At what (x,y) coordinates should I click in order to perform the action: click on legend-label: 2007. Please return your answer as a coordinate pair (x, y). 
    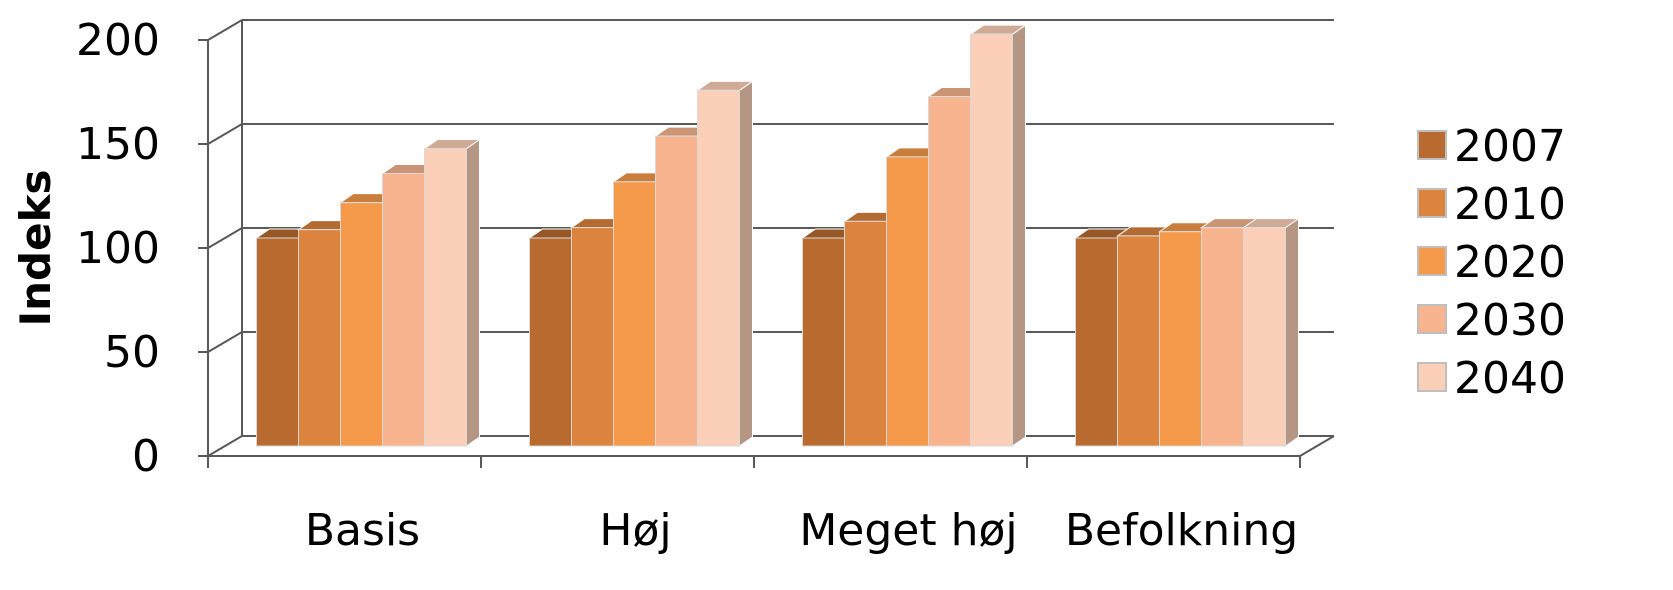
    Looking at the image, I should click on (1510, 146).